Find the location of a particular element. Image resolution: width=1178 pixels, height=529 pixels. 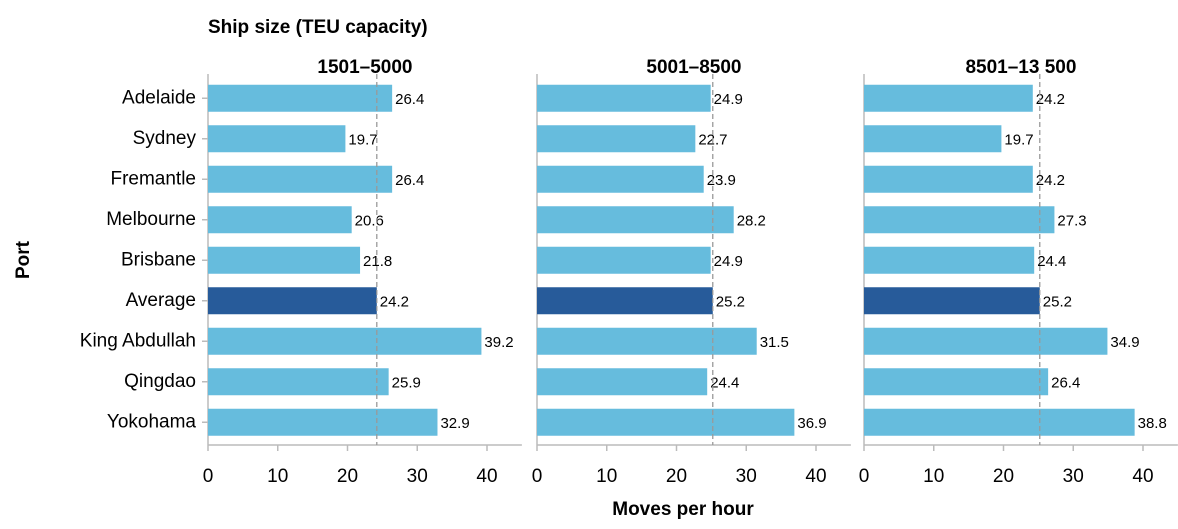

y-axis-label: Port is located at coordinates (23, 259).